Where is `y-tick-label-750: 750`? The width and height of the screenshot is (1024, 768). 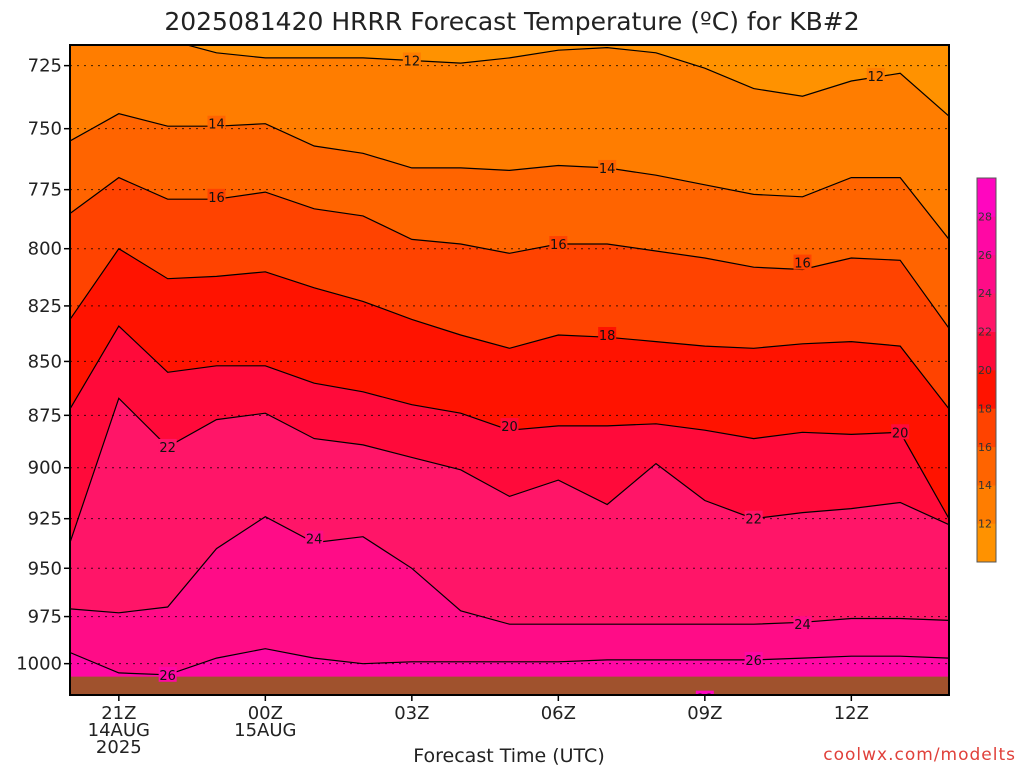
y-tick-label-750: 750 is located at coordinates (45, 129).